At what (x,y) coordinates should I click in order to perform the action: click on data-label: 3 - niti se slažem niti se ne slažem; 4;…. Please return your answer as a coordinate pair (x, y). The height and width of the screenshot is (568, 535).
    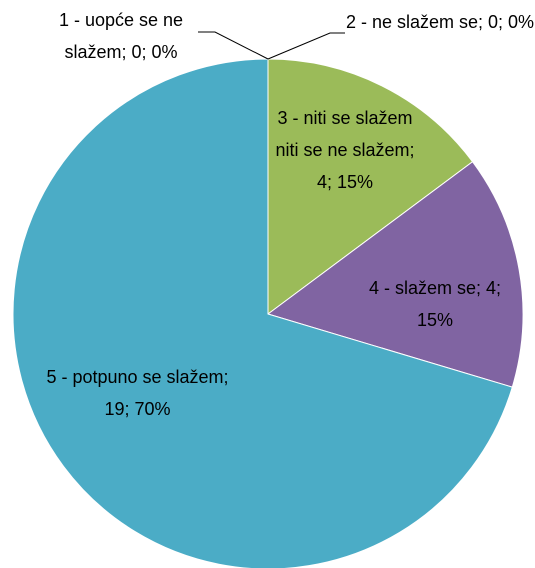
    Looking at the image, I should click on (345, 150).